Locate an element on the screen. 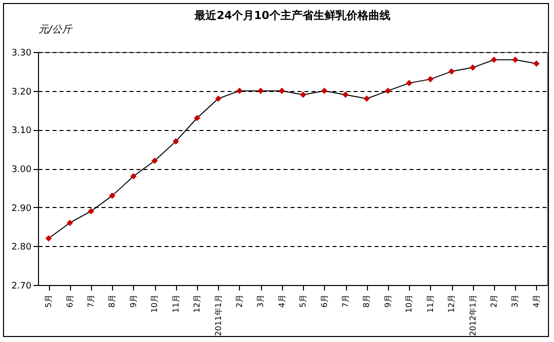  y-tick-label: 2.90 is located at coordinates (21, 209).